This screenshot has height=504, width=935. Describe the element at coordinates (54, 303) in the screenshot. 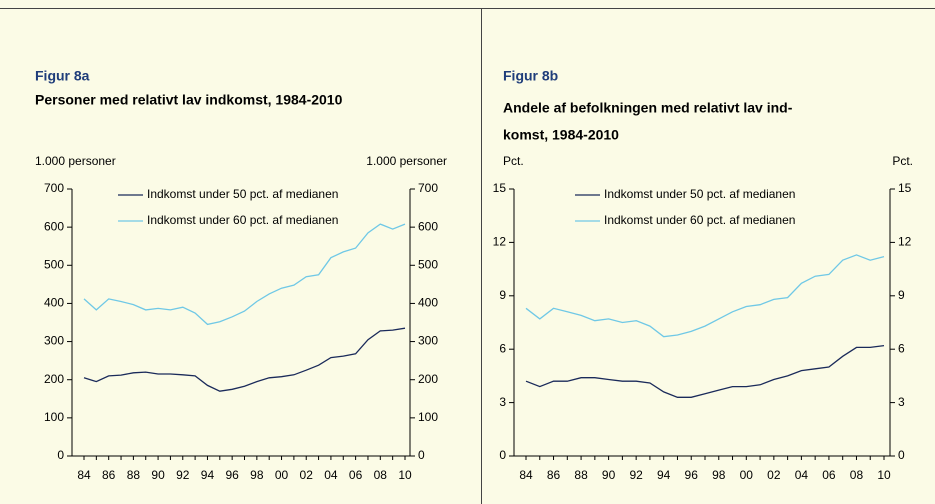

I see `y-tick-label: 400` at that location.